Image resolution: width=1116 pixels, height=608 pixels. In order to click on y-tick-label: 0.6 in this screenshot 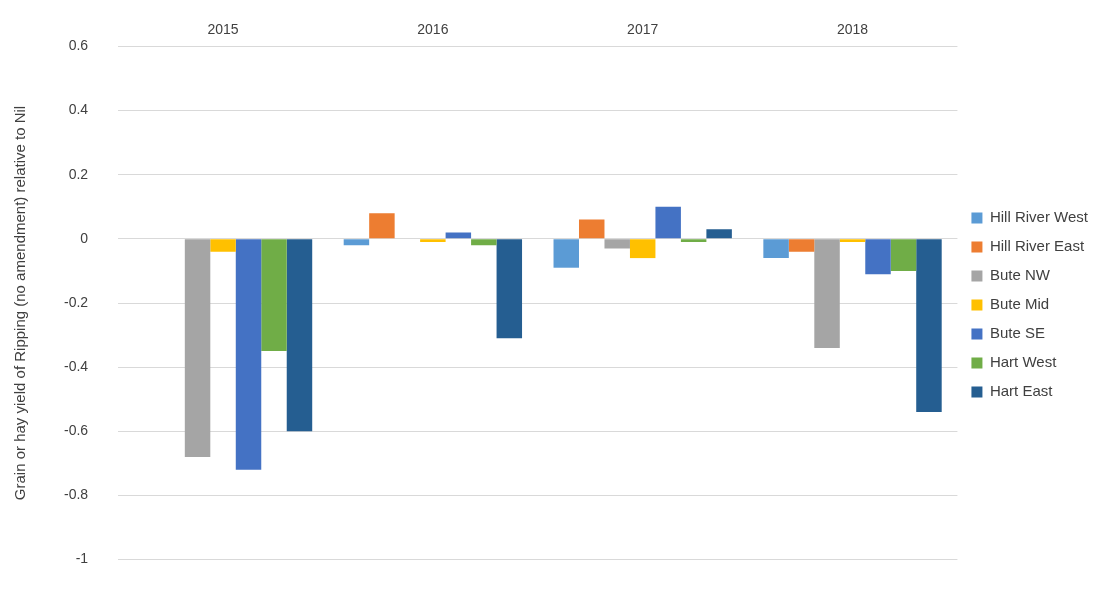, I will do `click(78, 45)`.